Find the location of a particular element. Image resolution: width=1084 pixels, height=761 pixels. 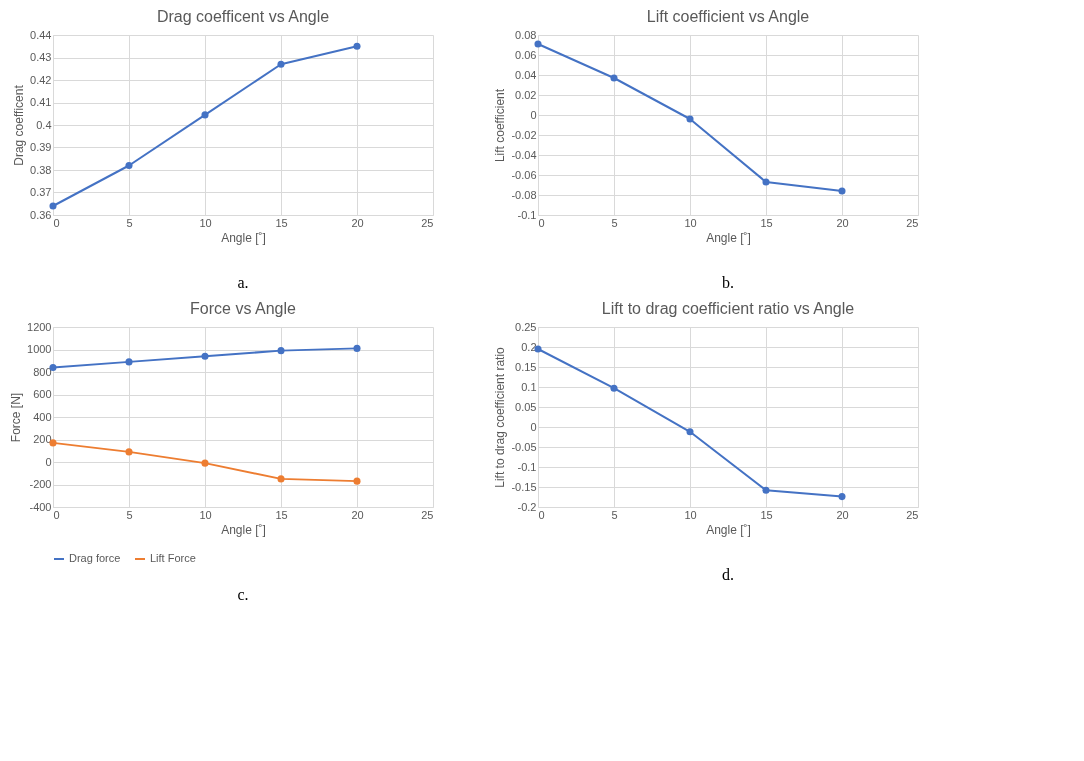

y-tick-label: 0.04 is located at coordinates (526, 74).